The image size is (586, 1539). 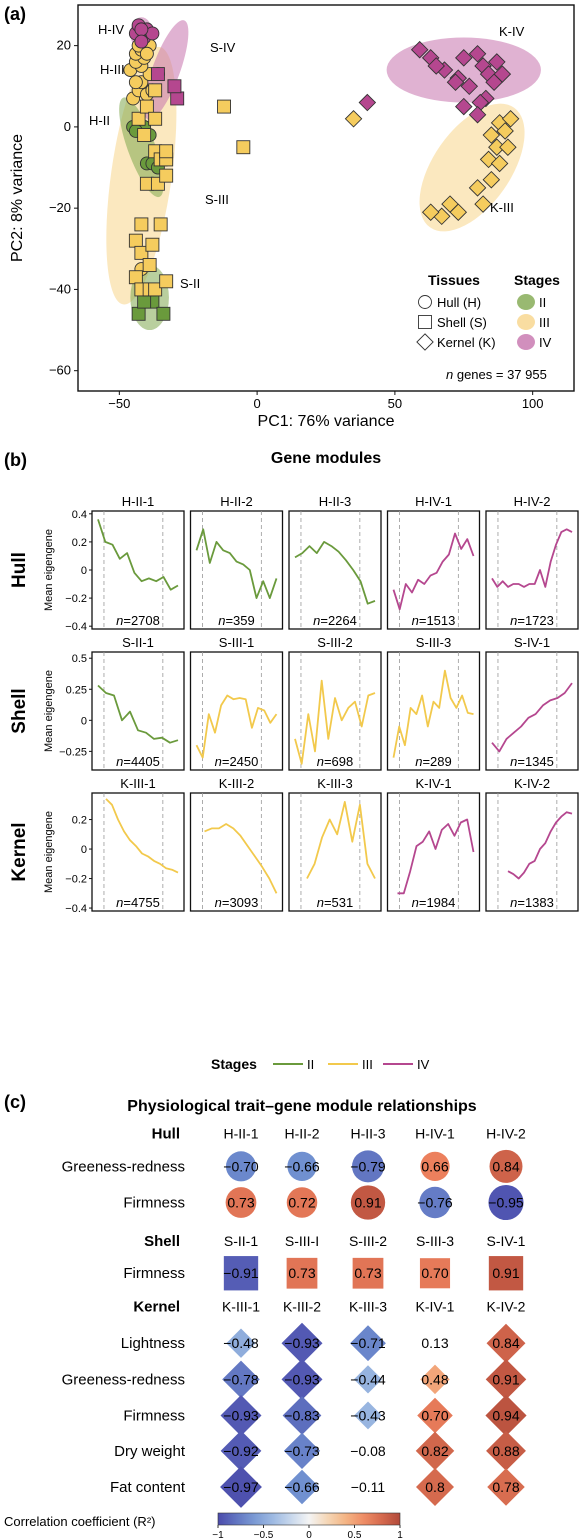 What do you see at coordinates (368, 1343) in the screenshot?
I see `correlation-value: −0.71` at bounding box center [368, 1343].